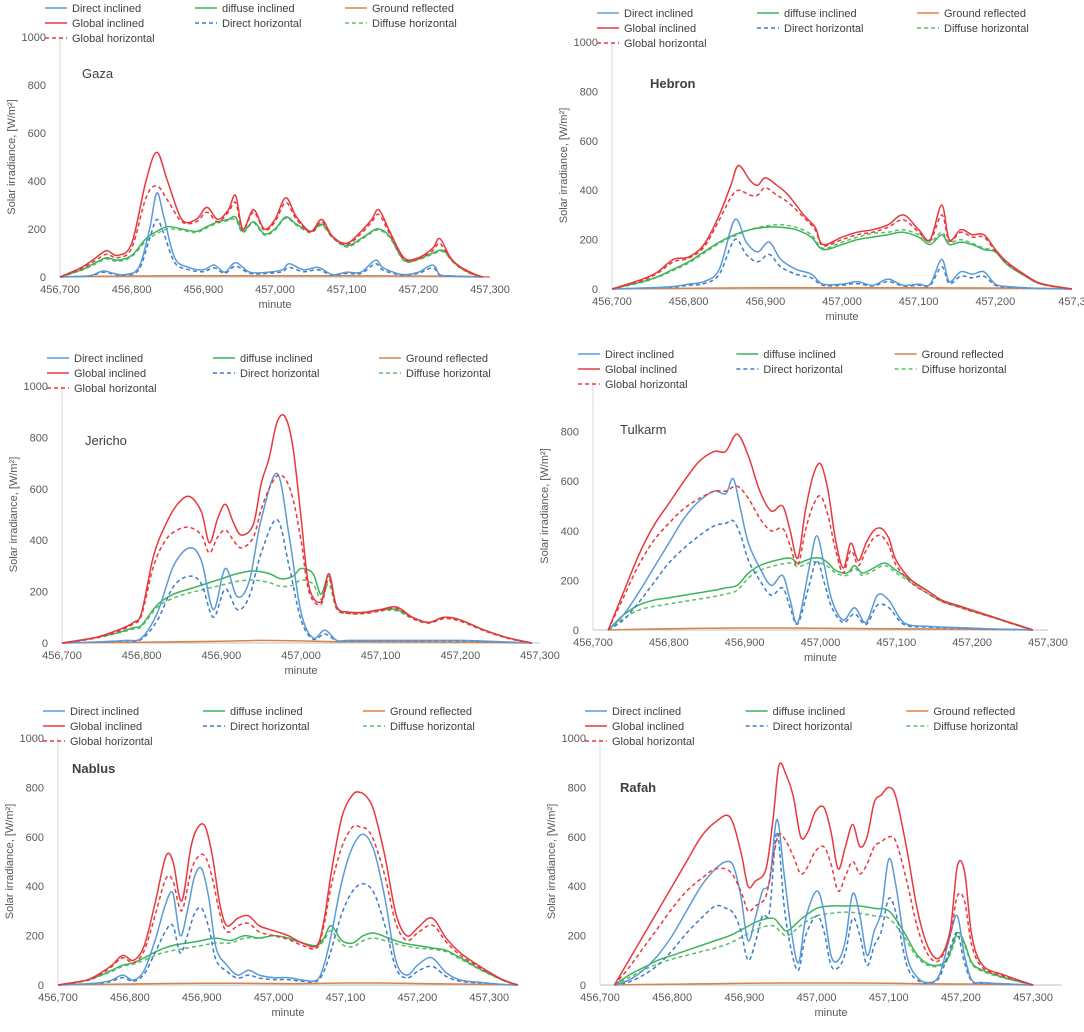 The image size is (1084, 1032). I want to click on series-line-diffuse-horizontal, so click(842, 257).